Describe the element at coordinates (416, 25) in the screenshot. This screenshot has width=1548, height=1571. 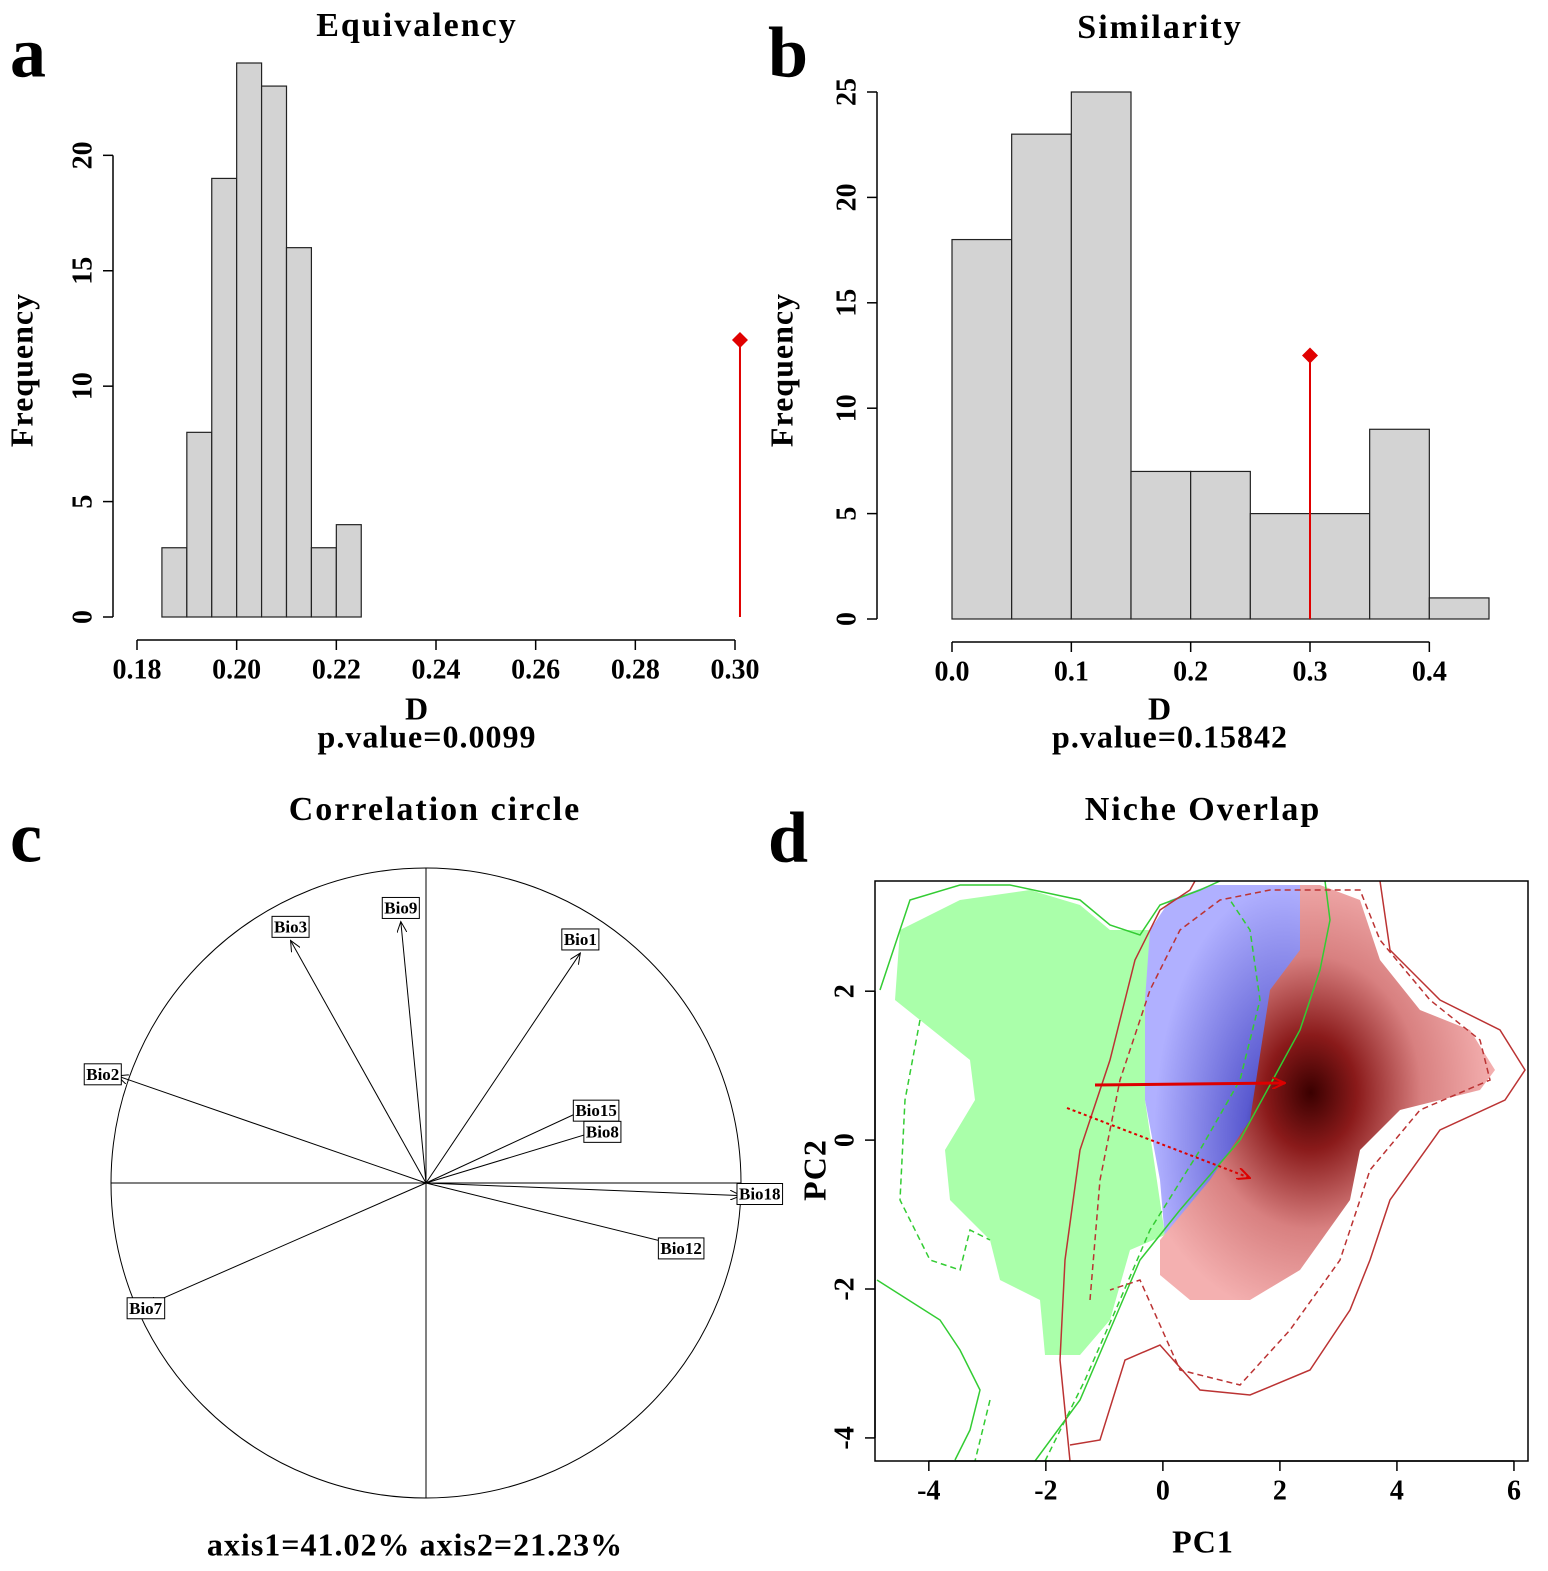
I see `chart-title: Equivalency` at that location.